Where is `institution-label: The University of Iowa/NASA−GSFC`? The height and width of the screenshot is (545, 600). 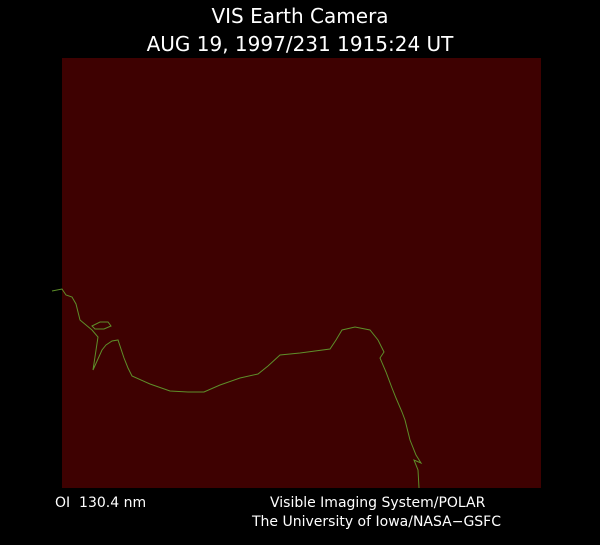
institution-label: The University of Iowa/NASA−GSFC is located at coordinates (376, 522).